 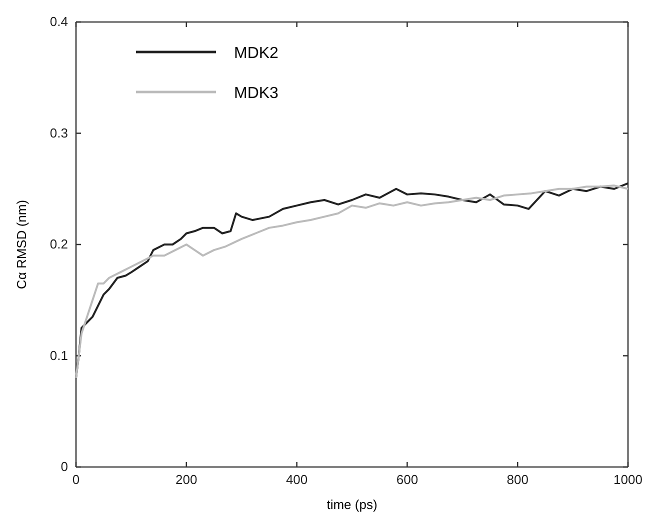 I want to click on x-tick-label: 1000, so click(x=628, y=480).